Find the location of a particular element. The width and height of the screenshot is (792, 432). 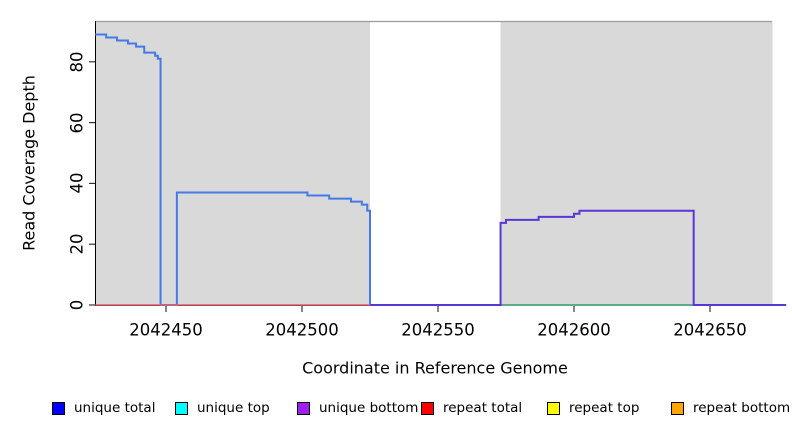

legend-item-repeat-top: repeat top is located at coordinates (593, 408).